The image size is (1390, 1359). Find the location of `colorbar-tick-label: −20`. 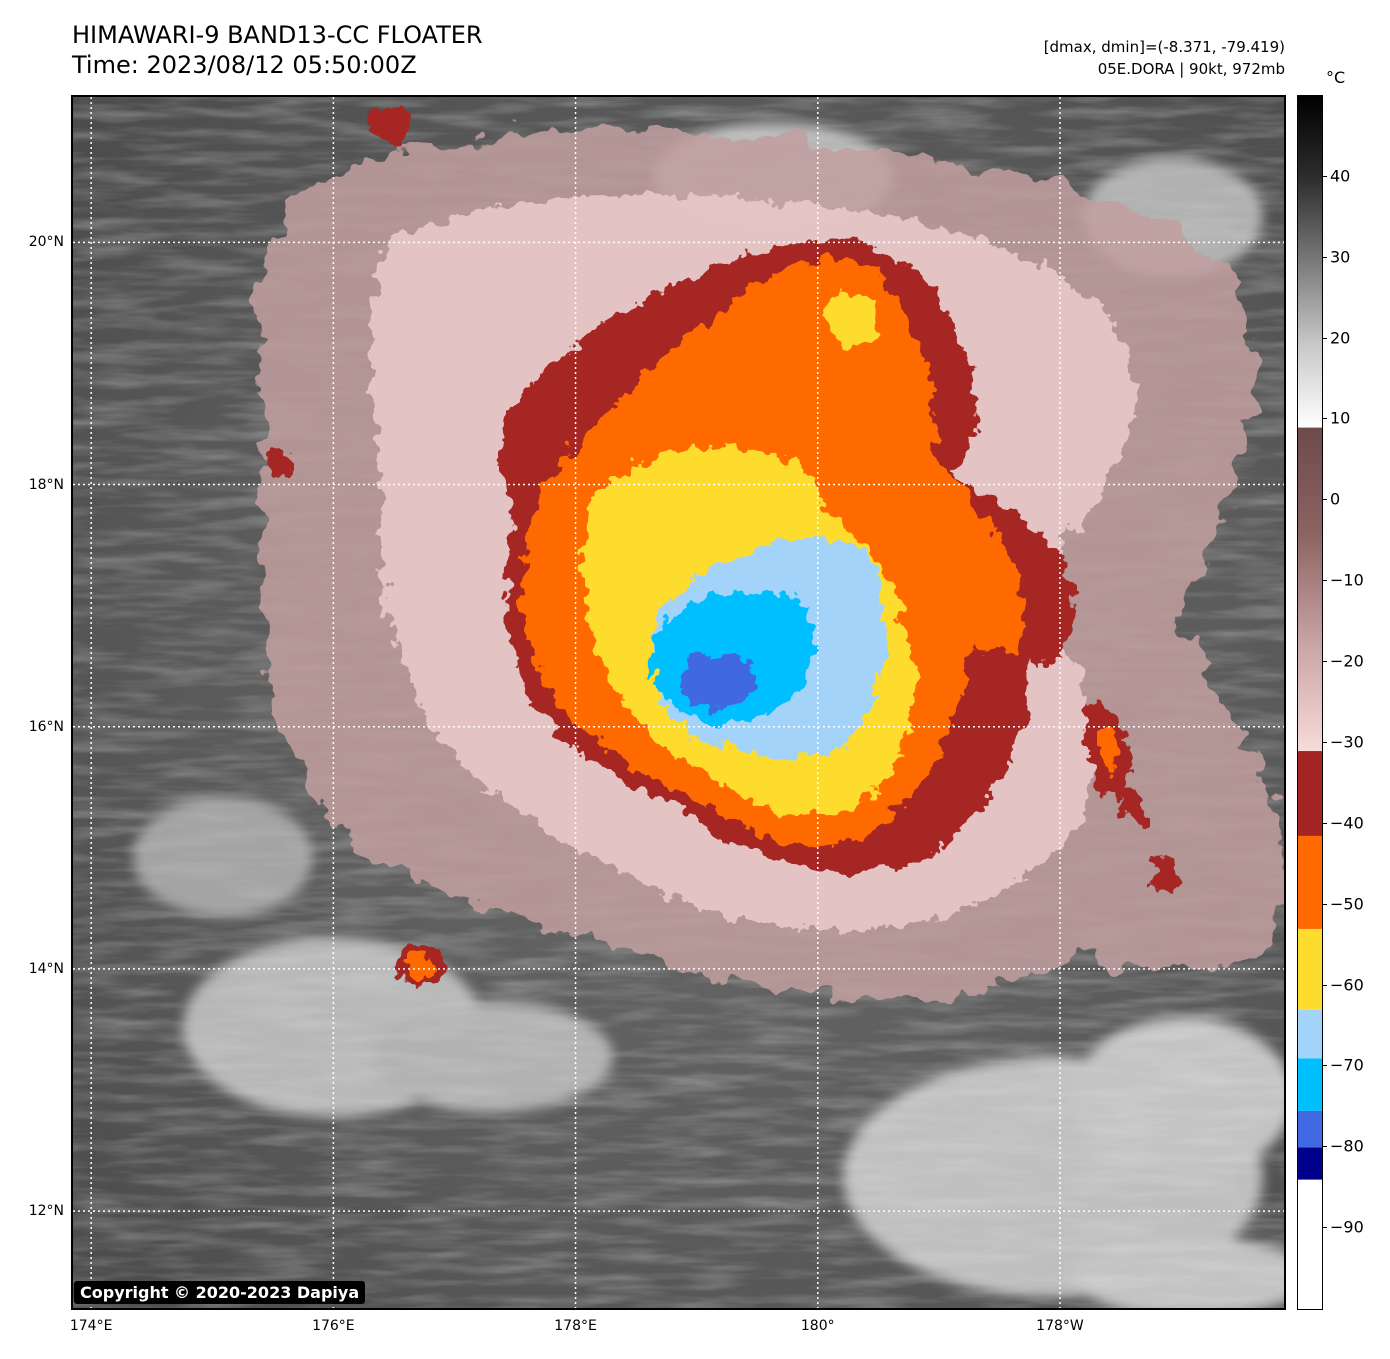

colorbar-tick-label: −20 is located at coordinates (1347, 661).